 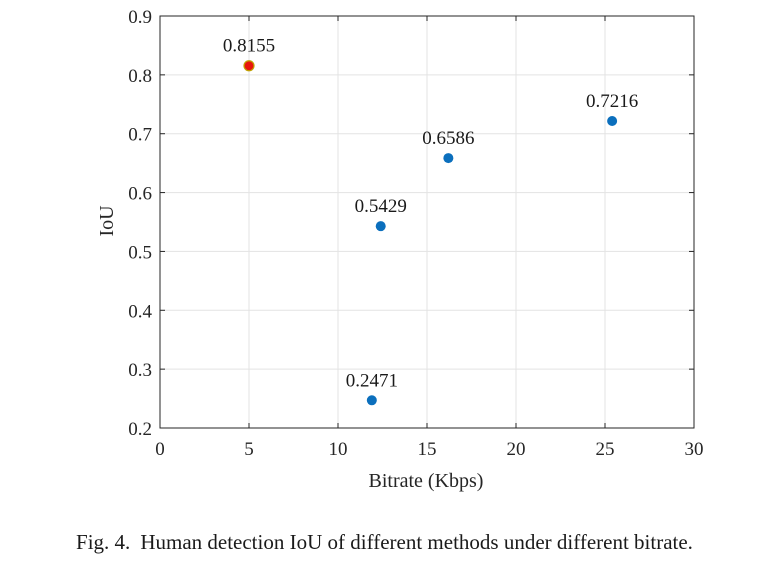 What do you see at coordinates (140, 135) in the screenshot?
I see `y-tick-label: 0.7` at bounding box center [140, 135].